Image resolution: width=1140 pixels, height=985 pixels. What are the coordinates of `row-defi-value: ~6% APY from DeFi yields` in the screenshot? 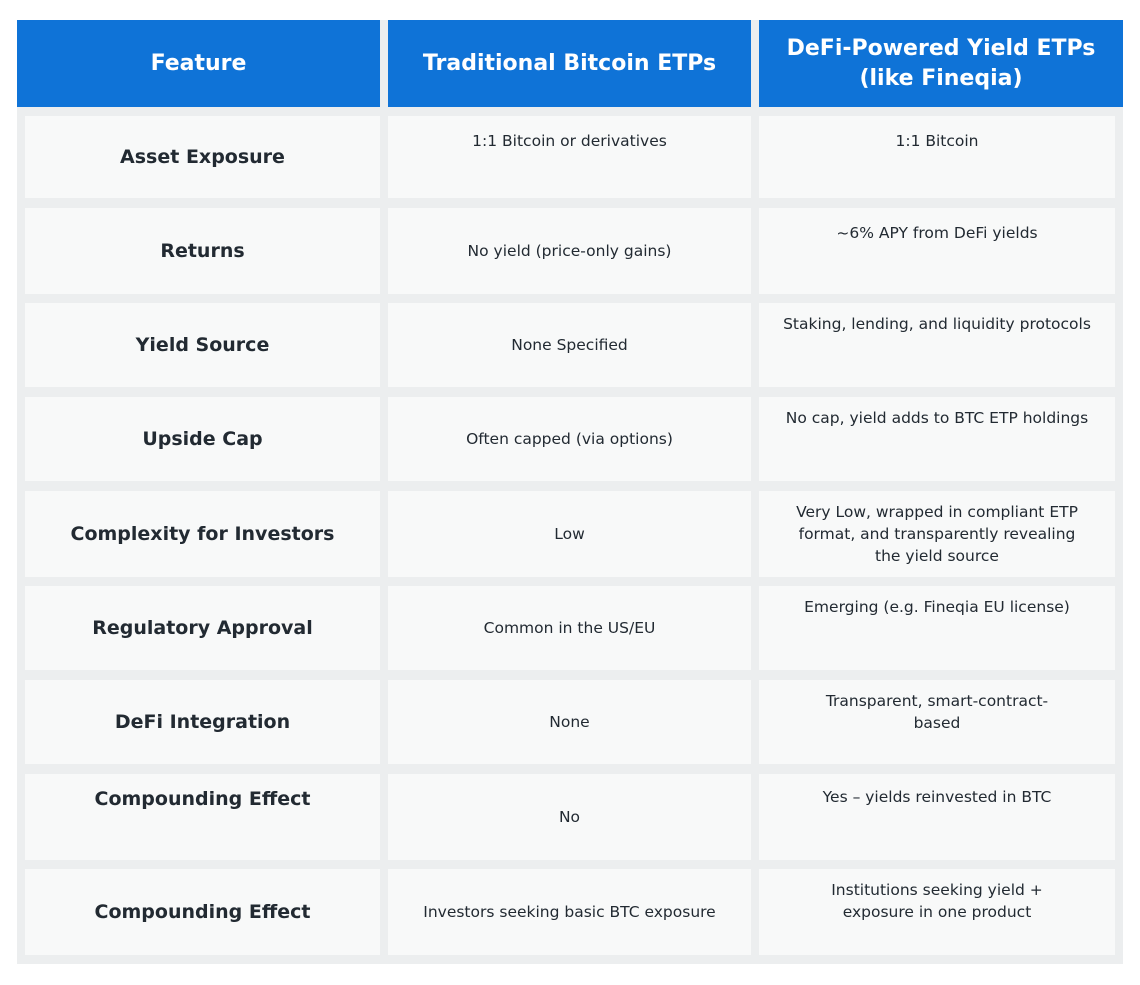 It's located at (937, 251).